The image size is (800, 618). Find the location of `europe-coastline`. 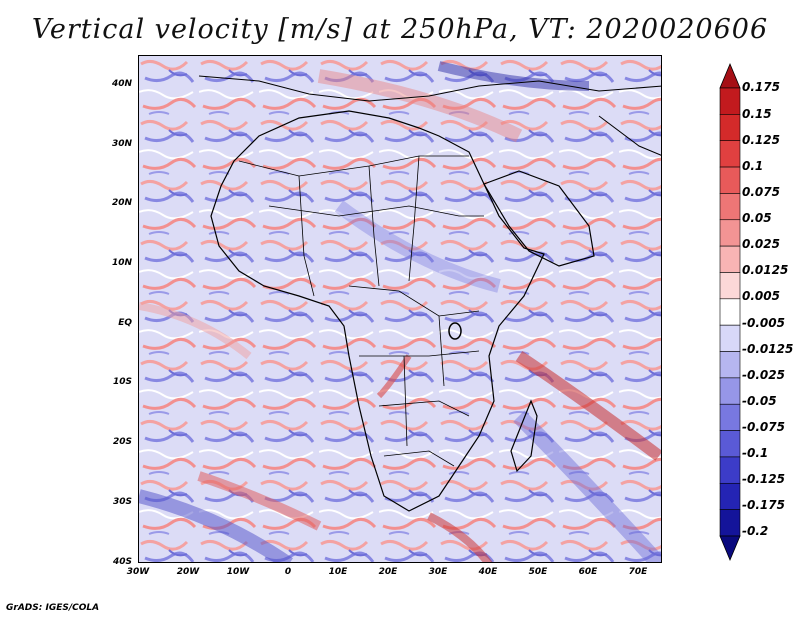

europe-coastline is located at coordinates (429, 88).